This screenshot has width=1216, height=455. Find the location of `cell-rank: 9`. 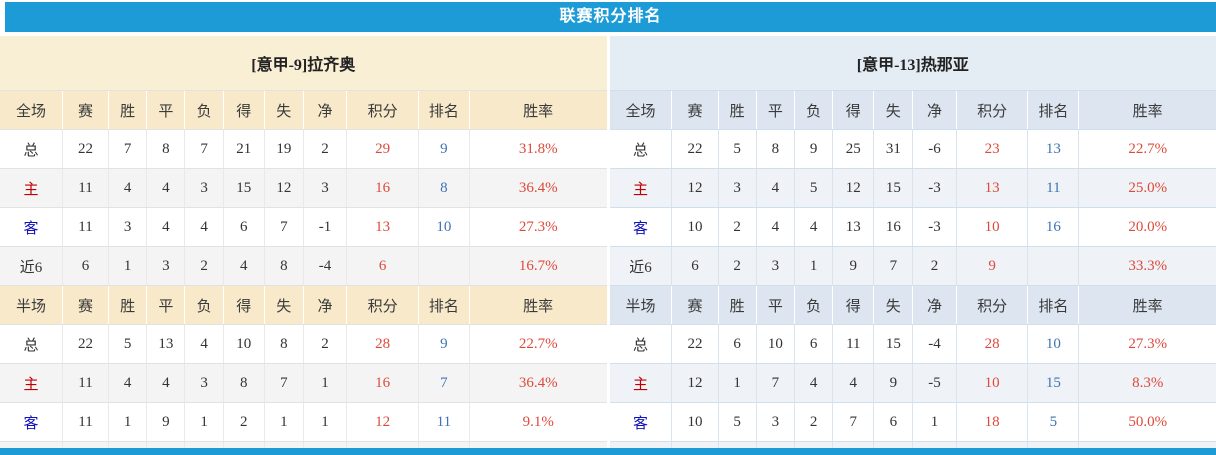

cell-rank: 9 is located at coordinates (444, 149).